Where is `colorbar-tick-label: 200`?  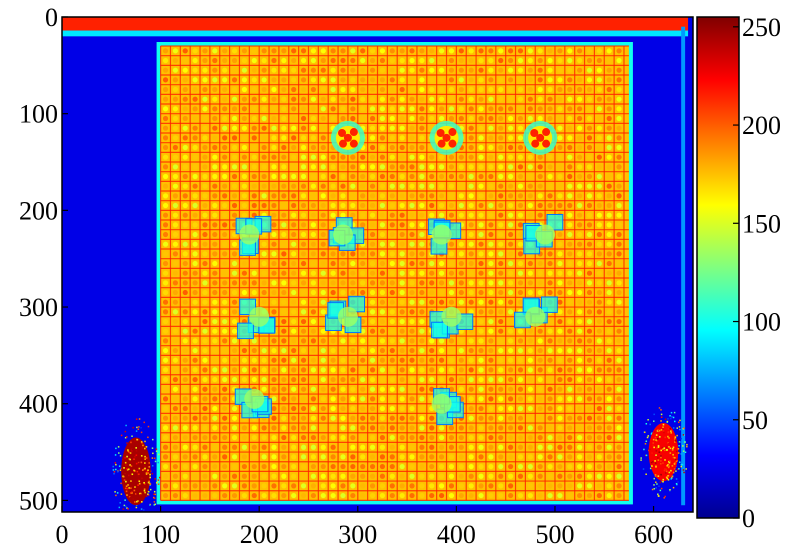
colorbar-tick-label: 200 is located at coordinates (761, 125).